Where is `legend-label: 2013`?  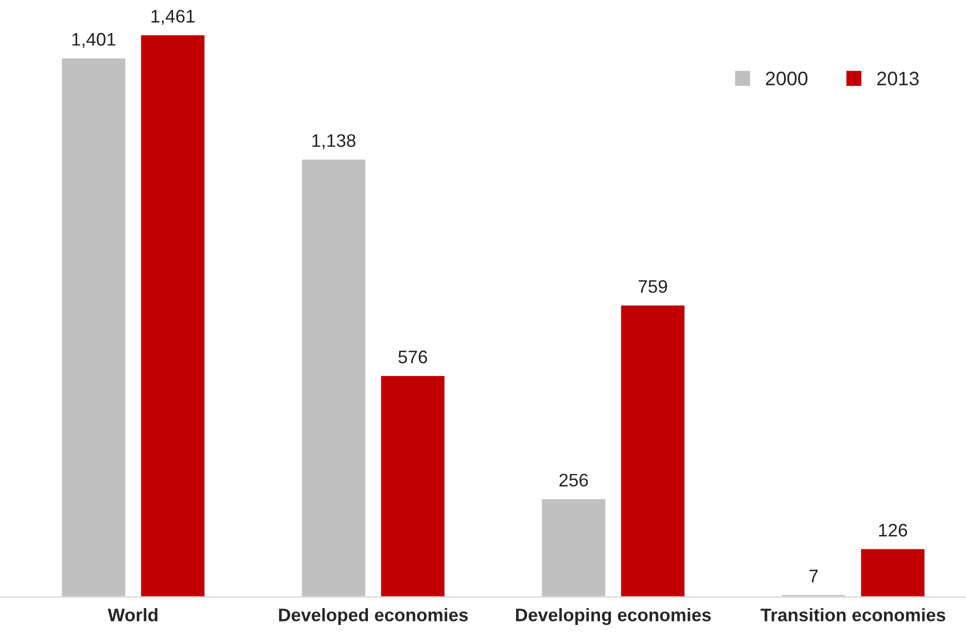
legend-label: 2013 is located at coordinates (898, 79).